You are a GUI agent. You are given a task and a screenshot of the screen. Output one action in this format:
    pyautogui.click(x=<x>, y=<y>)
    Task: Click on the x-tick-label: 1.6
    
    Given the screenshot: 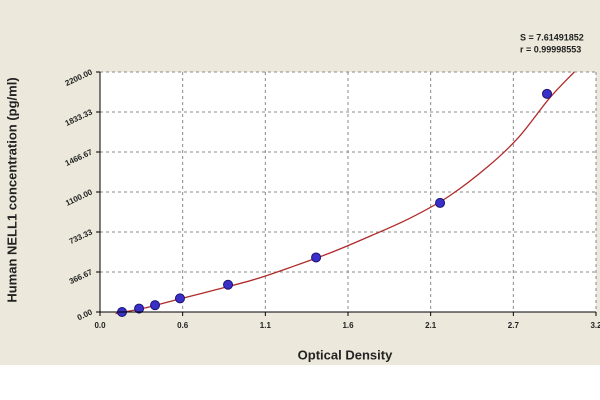 What is the action you would take?
    pyautogui.click(x=348, y=325)
    